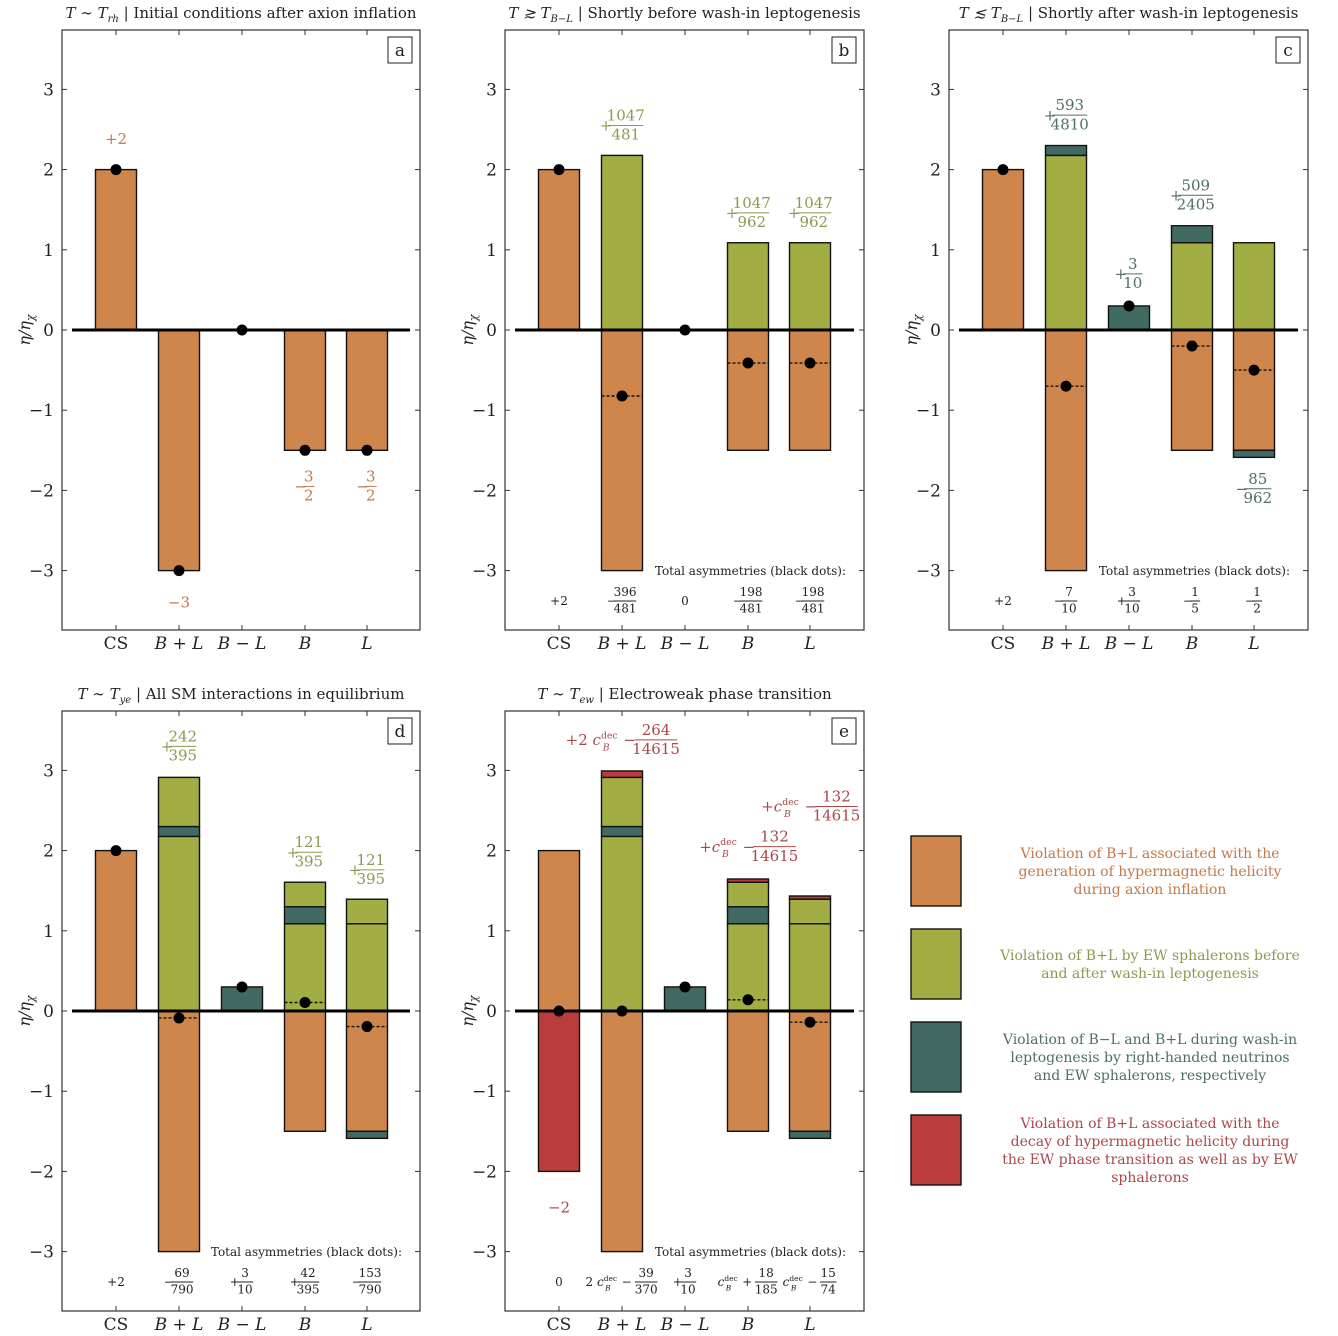 The height and width of the screenshot is (1336, 1338). Describe the element at coordinates (469, 329) in the screenshot. I see `y-axis-label: η/ηχ` at that location.